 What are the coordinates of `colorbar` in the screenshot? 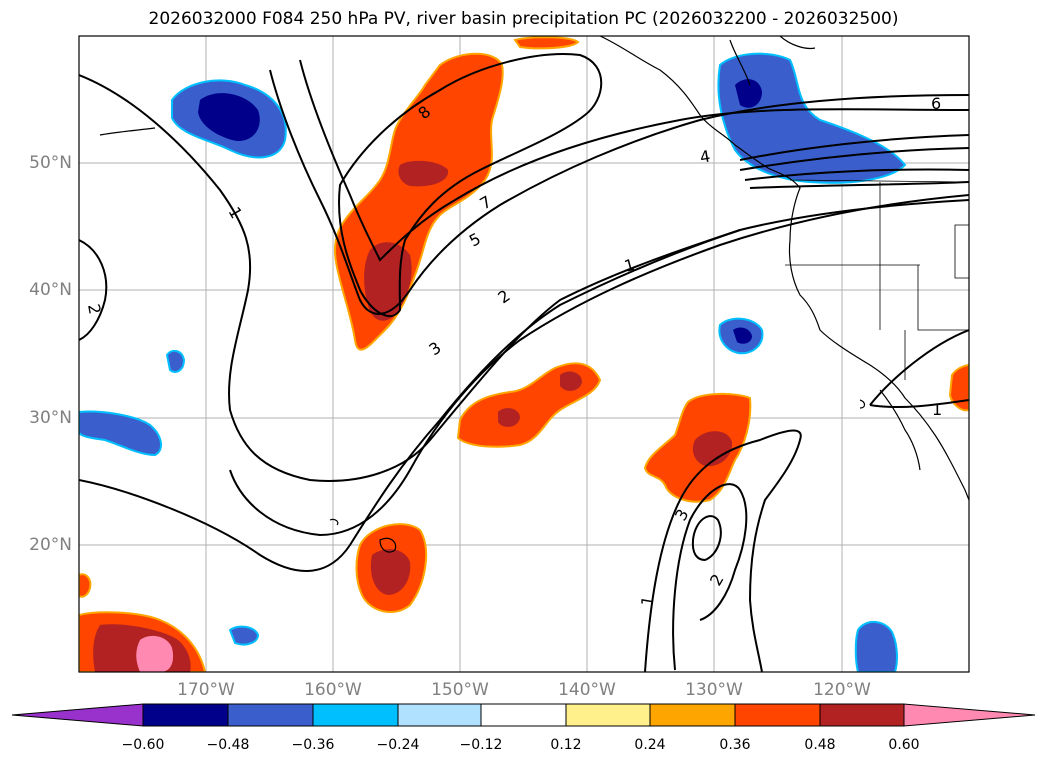 It's located at (523, 715).